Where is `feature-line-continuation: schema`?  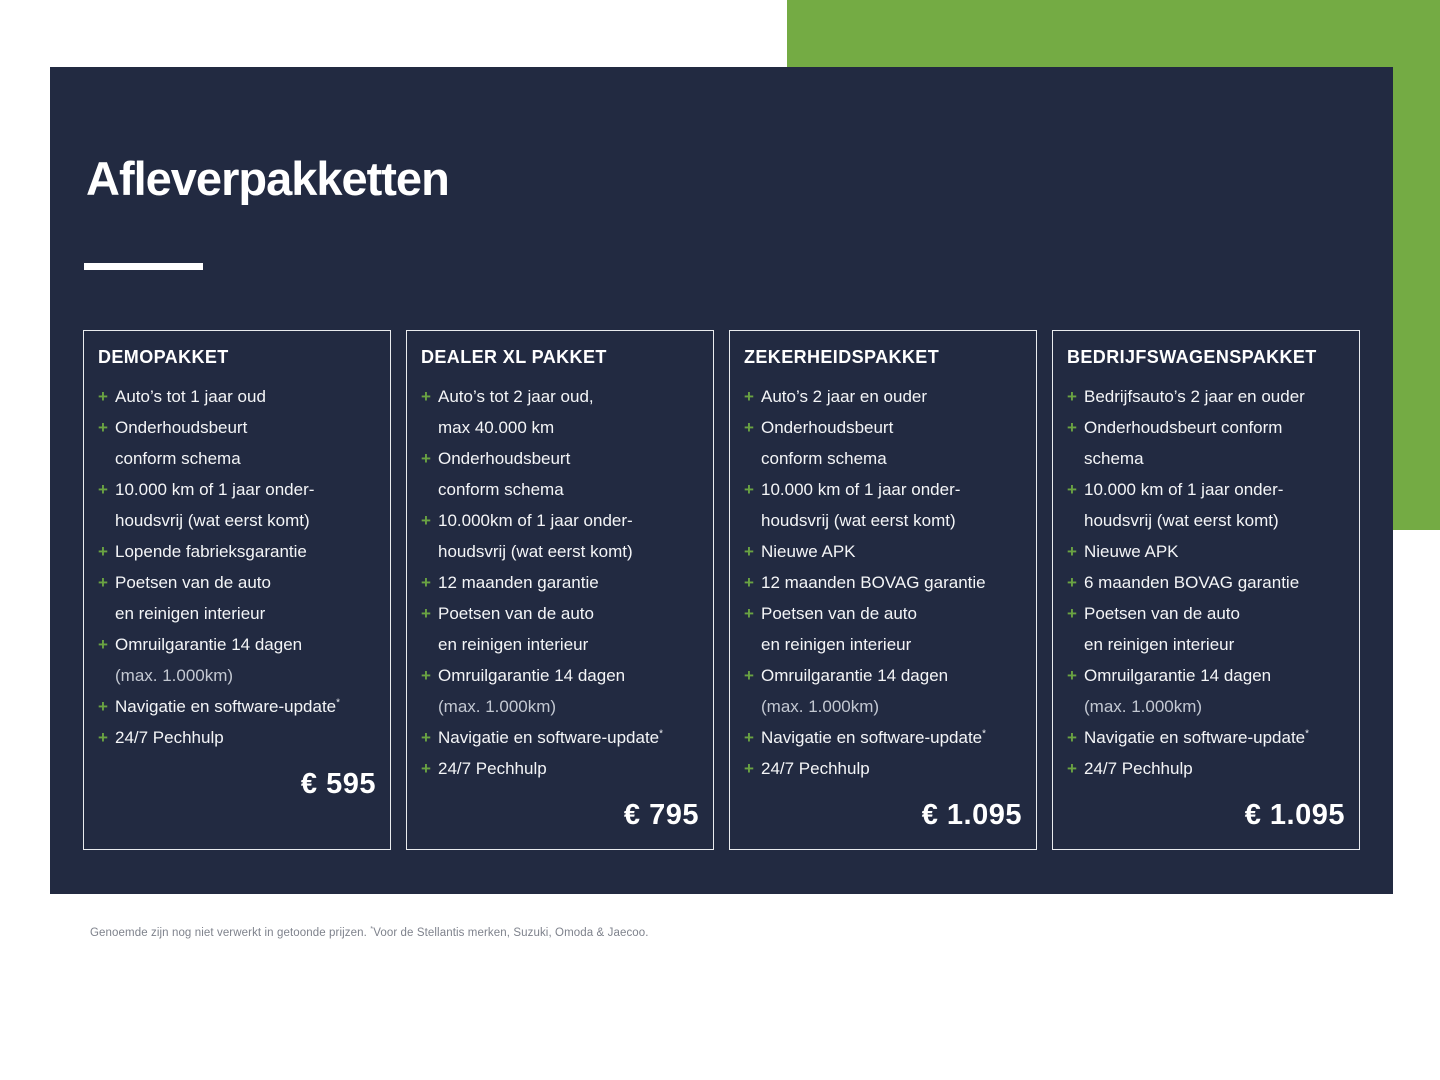
feature-line-continuation: schema is located at coordinates (1114, 458).